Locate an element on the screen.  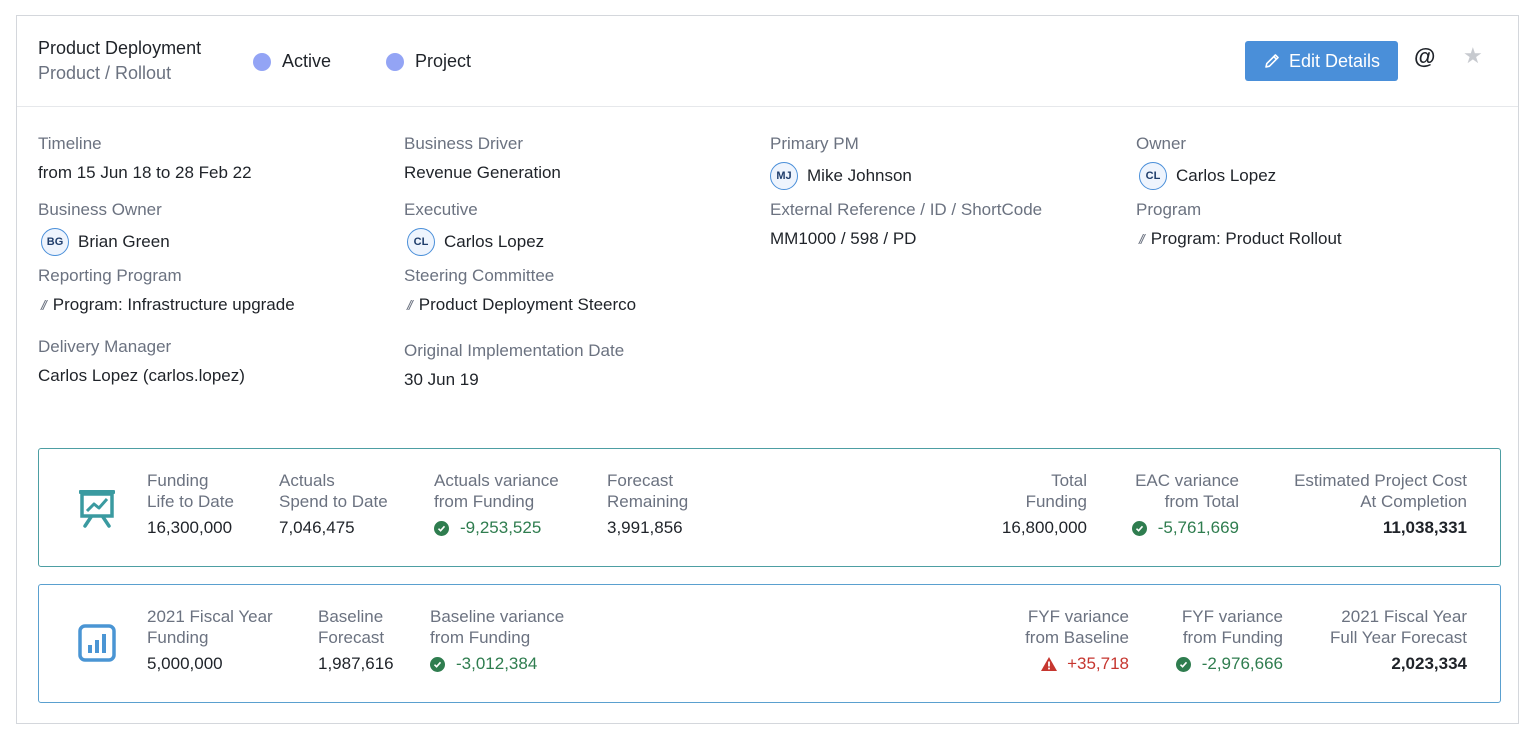
metric-label: At Completion is located at coordinates (1413, 501).